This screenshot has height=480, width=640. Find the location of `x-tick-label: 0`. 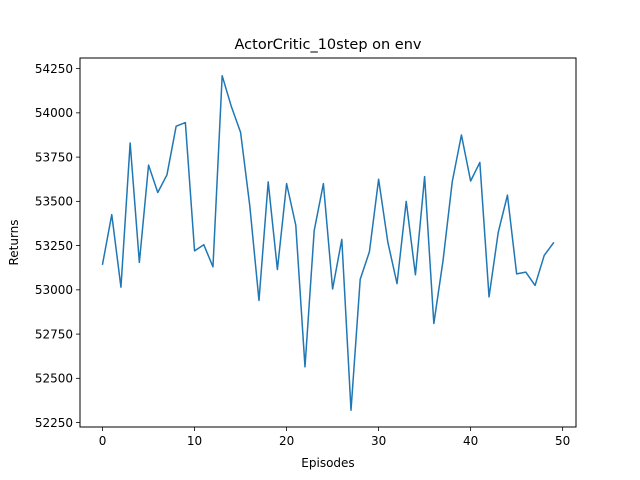

x-tick-label: 0 is located at coordinates (103, 441).